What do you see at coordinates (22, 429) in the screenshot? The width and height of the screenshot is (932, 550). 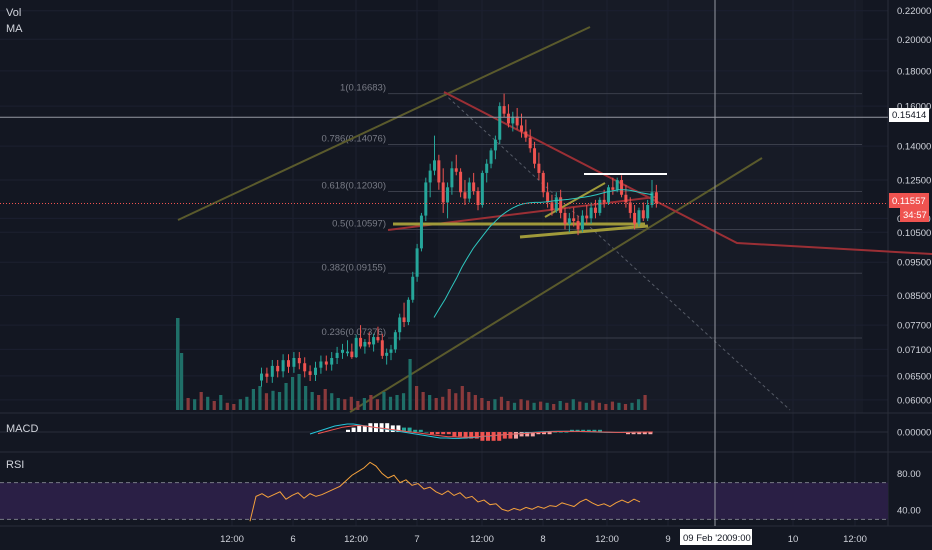 I see `macd-label: MACD` at bounding box center [22, 429].